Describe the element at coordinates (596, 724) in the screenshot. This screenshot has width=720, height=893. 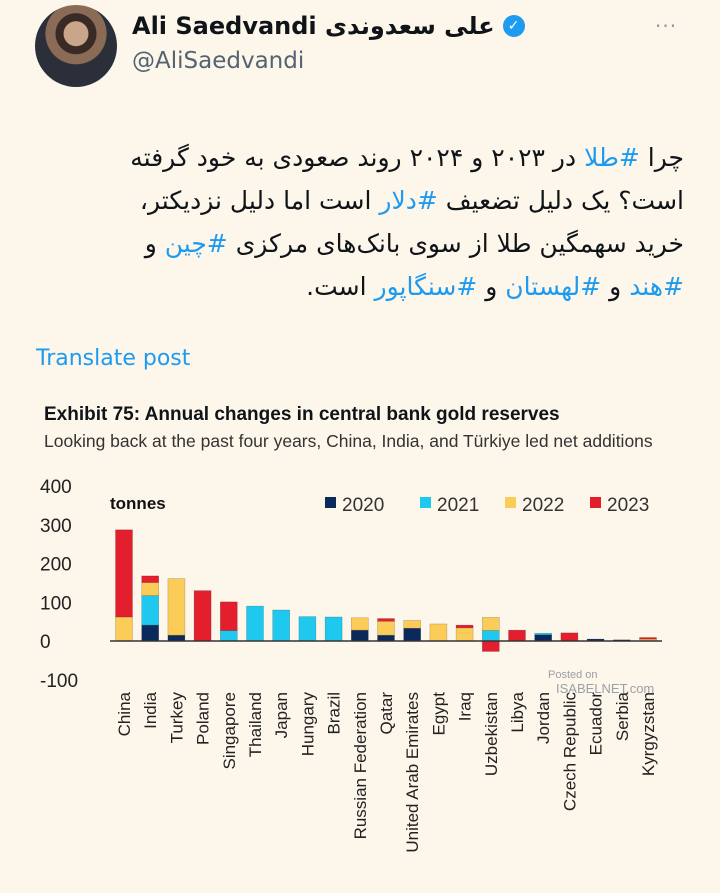
I see `x-tick-label: Ecuador` at that location.